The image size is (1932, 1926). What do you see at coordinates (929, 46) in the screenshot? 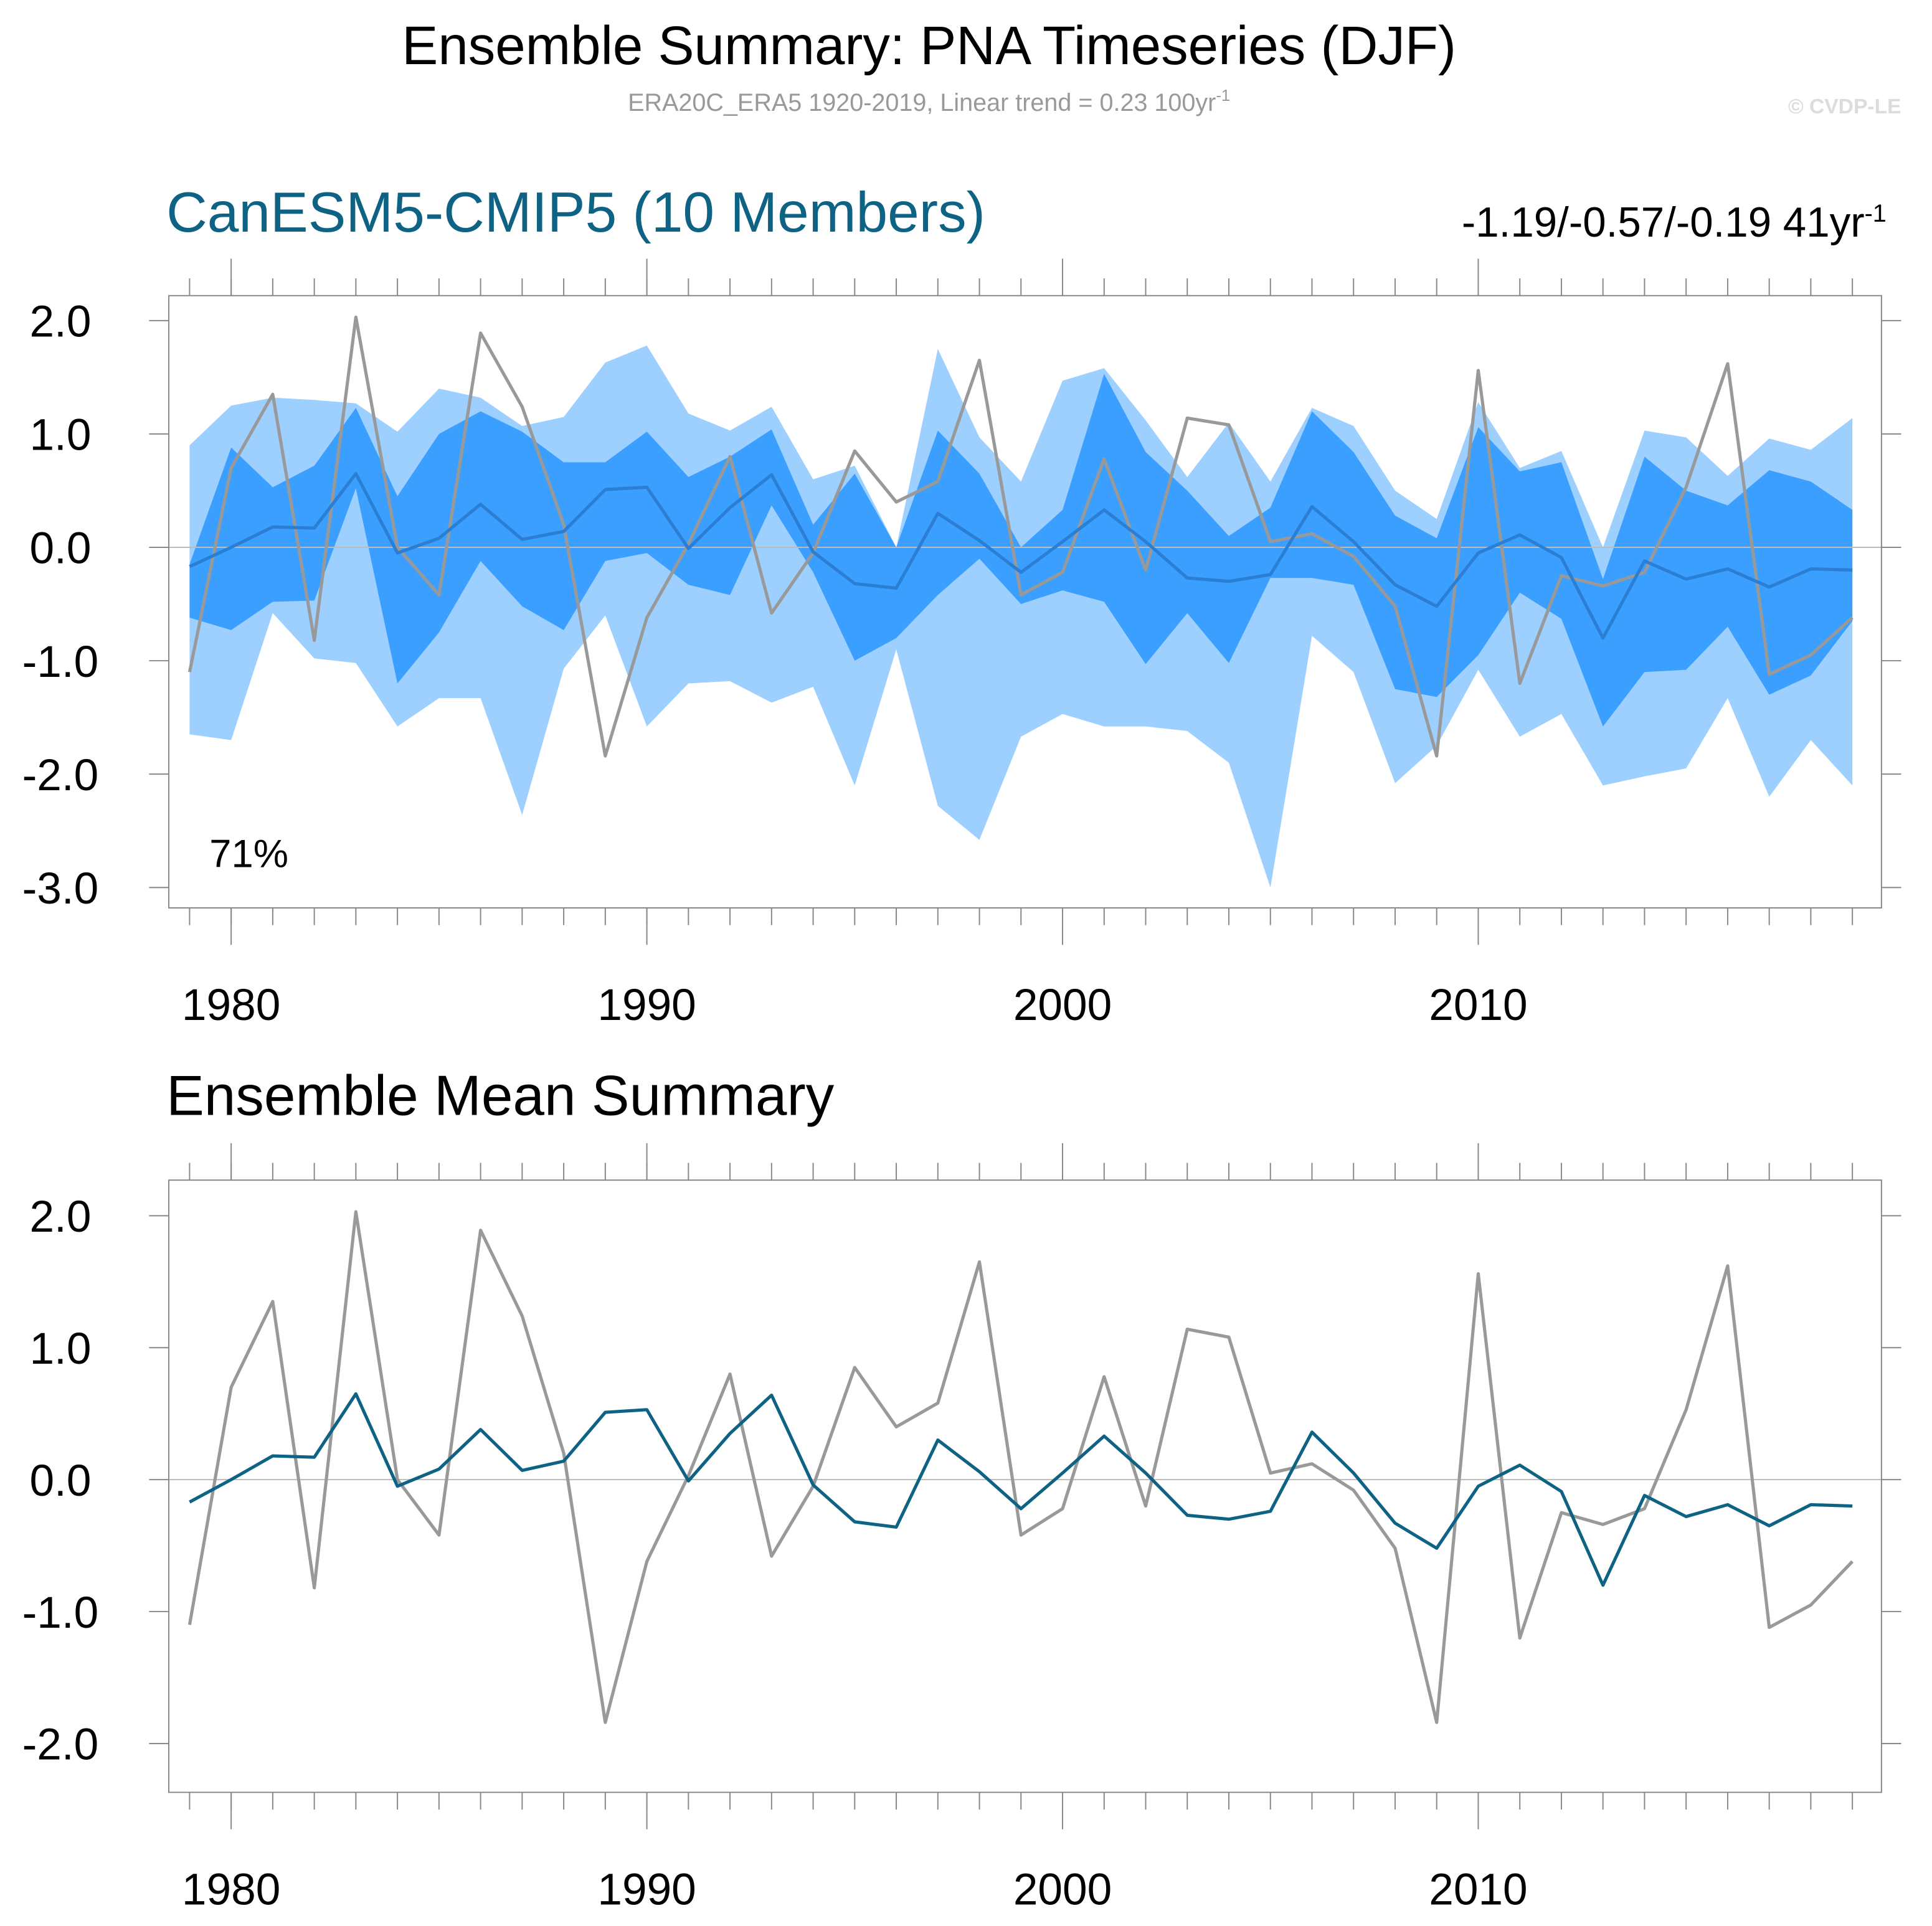
I see `figure-title: Ensemble Summary: PNA Timeseries (DJF)` at bounding box center [929, 46].